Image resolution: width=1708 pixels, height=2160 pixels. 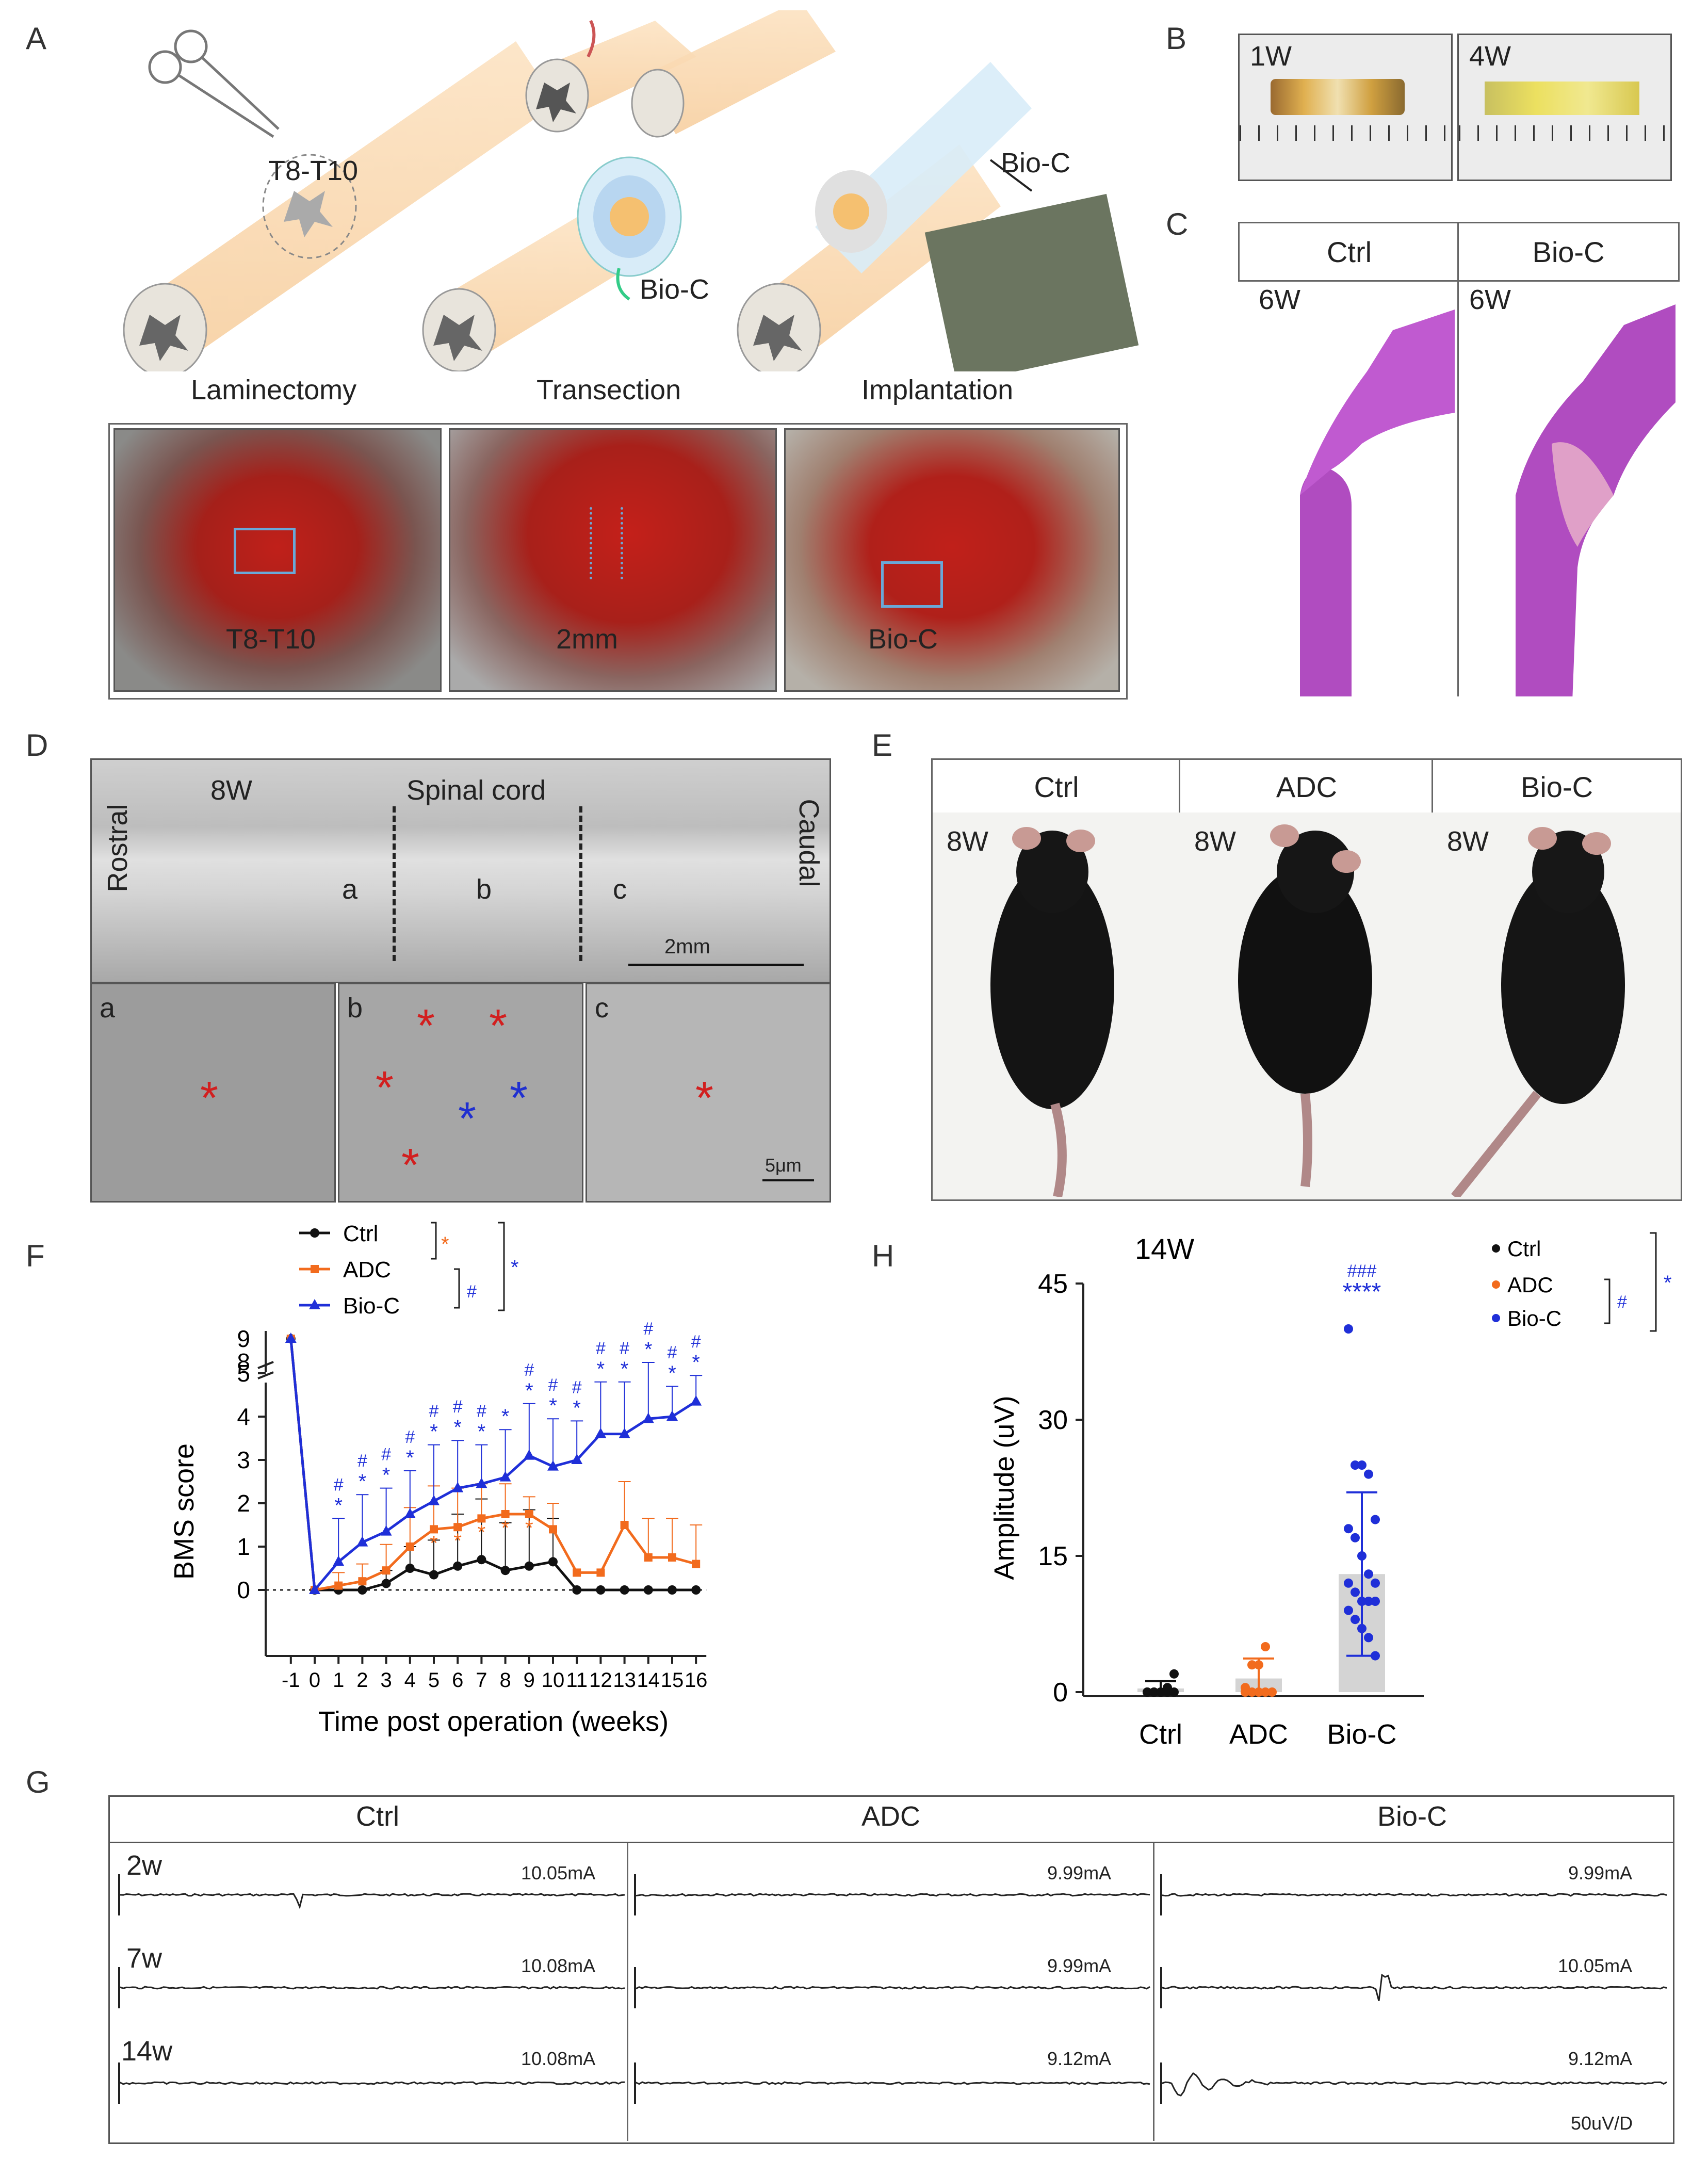 I want to click on panel-c-label: C, so click(x=1177, y=224).